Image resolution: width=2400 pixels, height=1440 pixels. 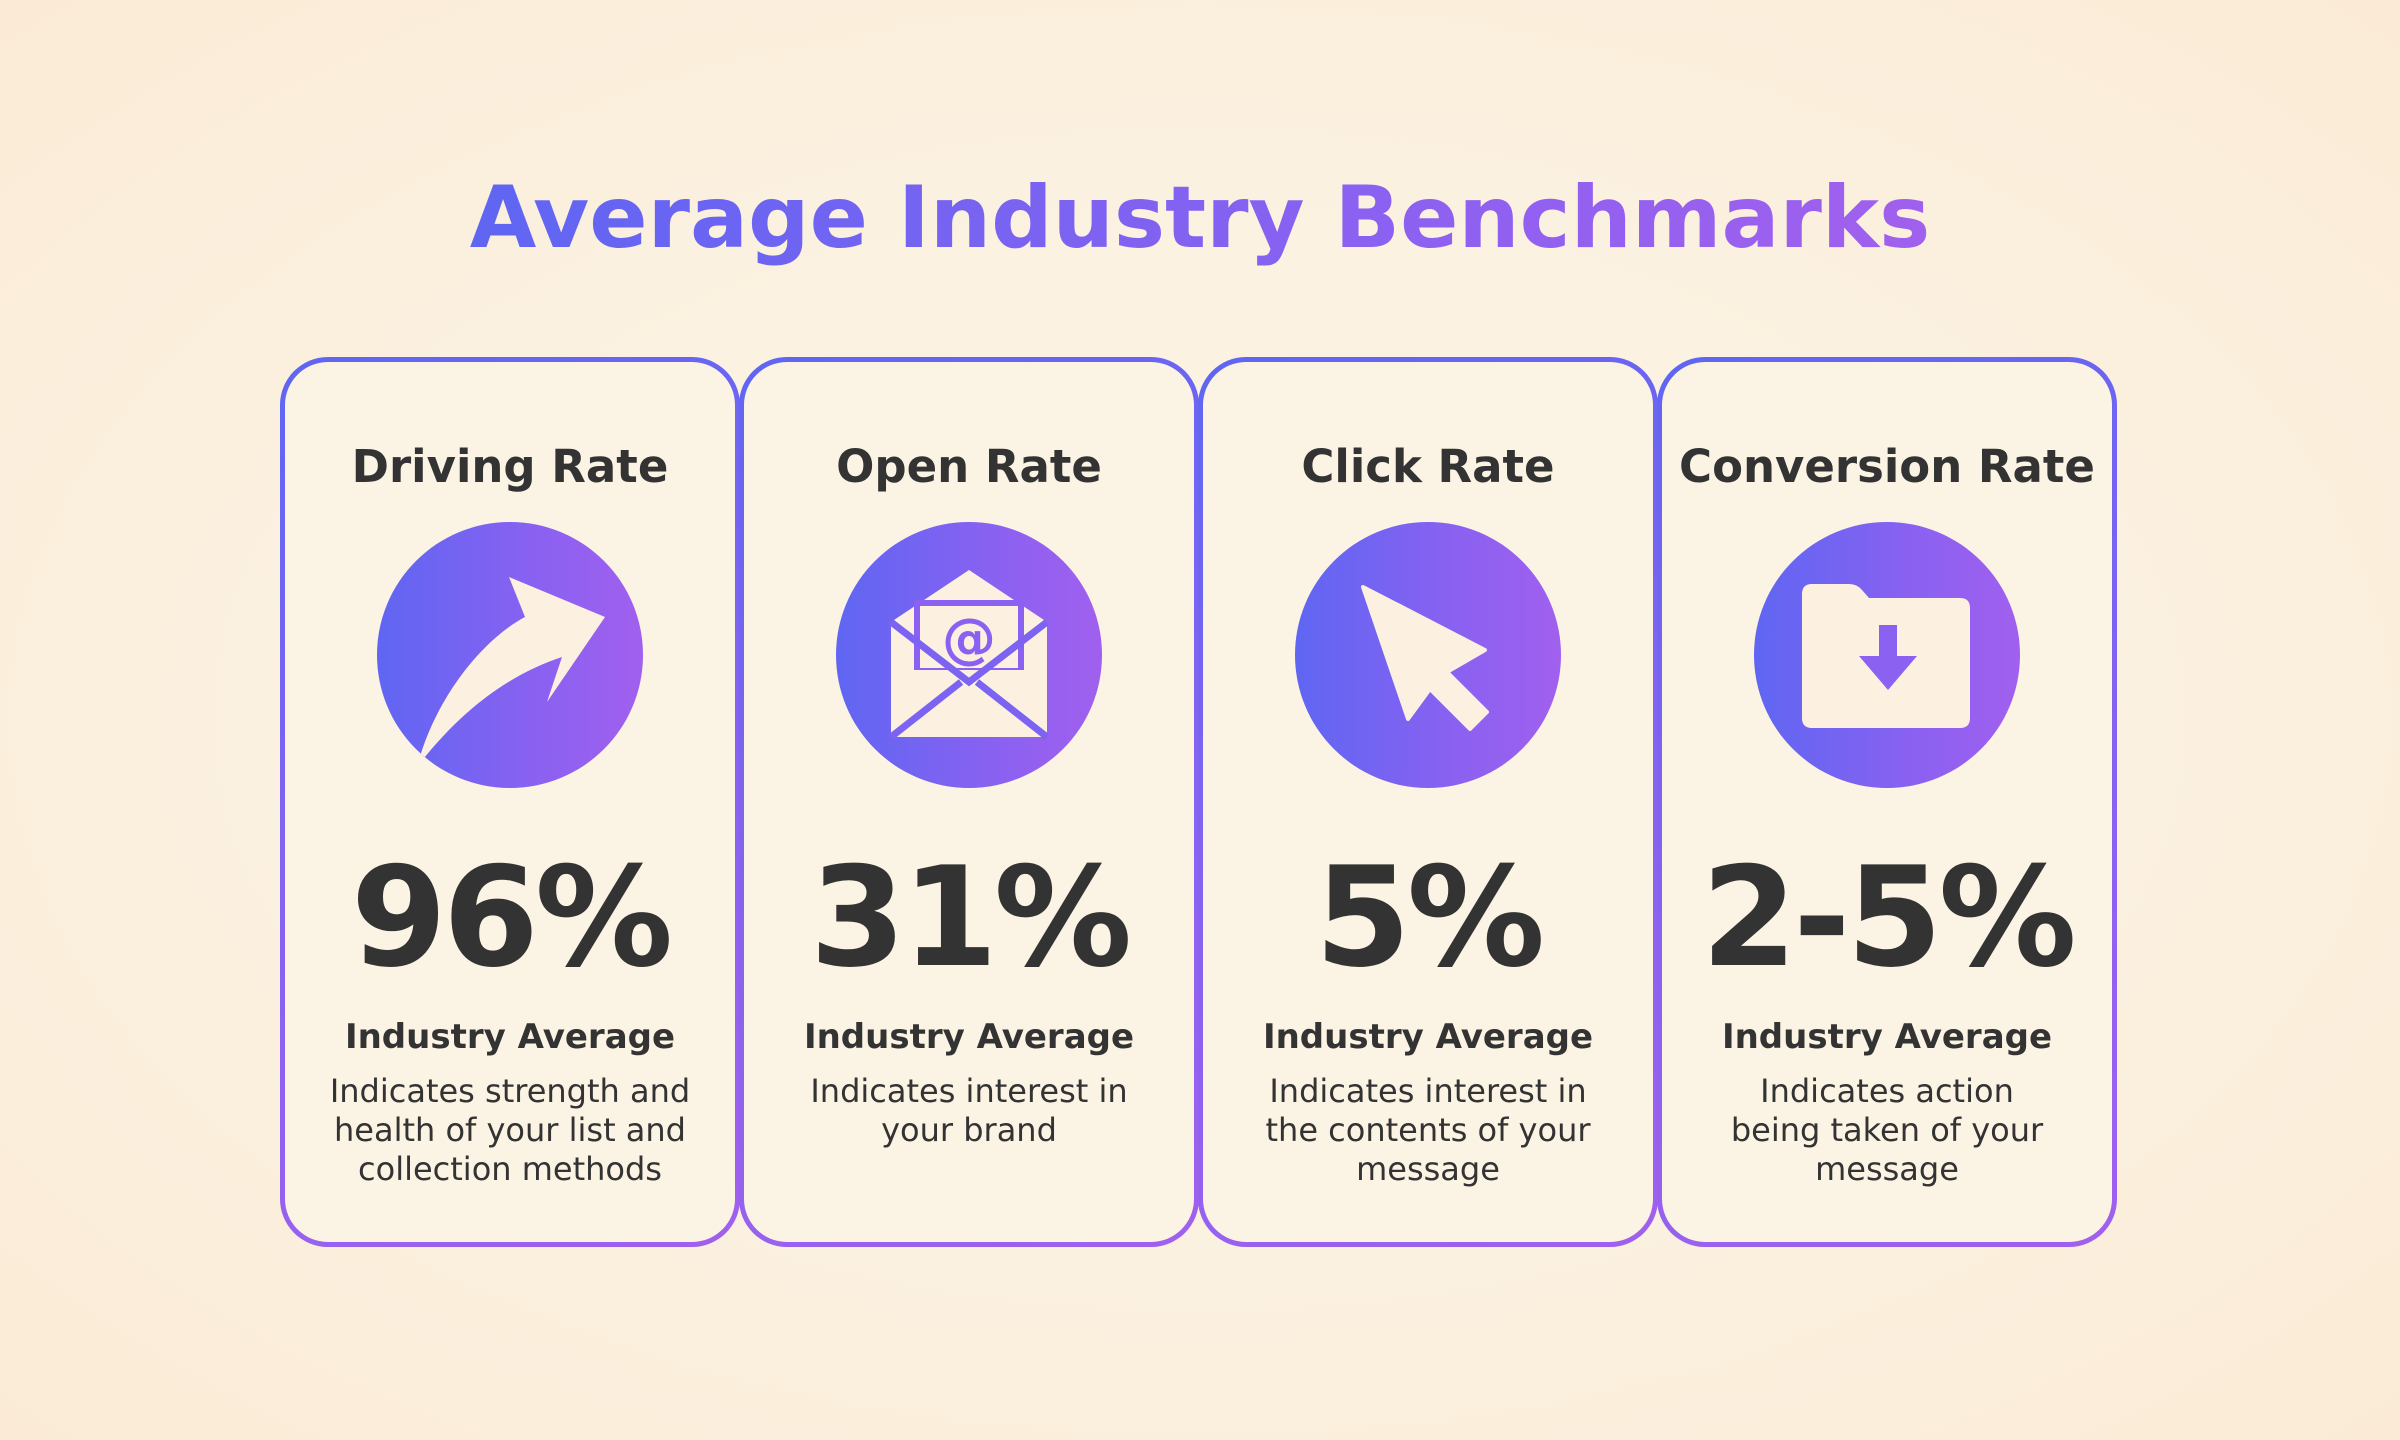 What do you see at coordinates (1200, 218) in the screenshot?
I see `page-title: Average Industry Benchmarks` at bounding box center [1200, 218].